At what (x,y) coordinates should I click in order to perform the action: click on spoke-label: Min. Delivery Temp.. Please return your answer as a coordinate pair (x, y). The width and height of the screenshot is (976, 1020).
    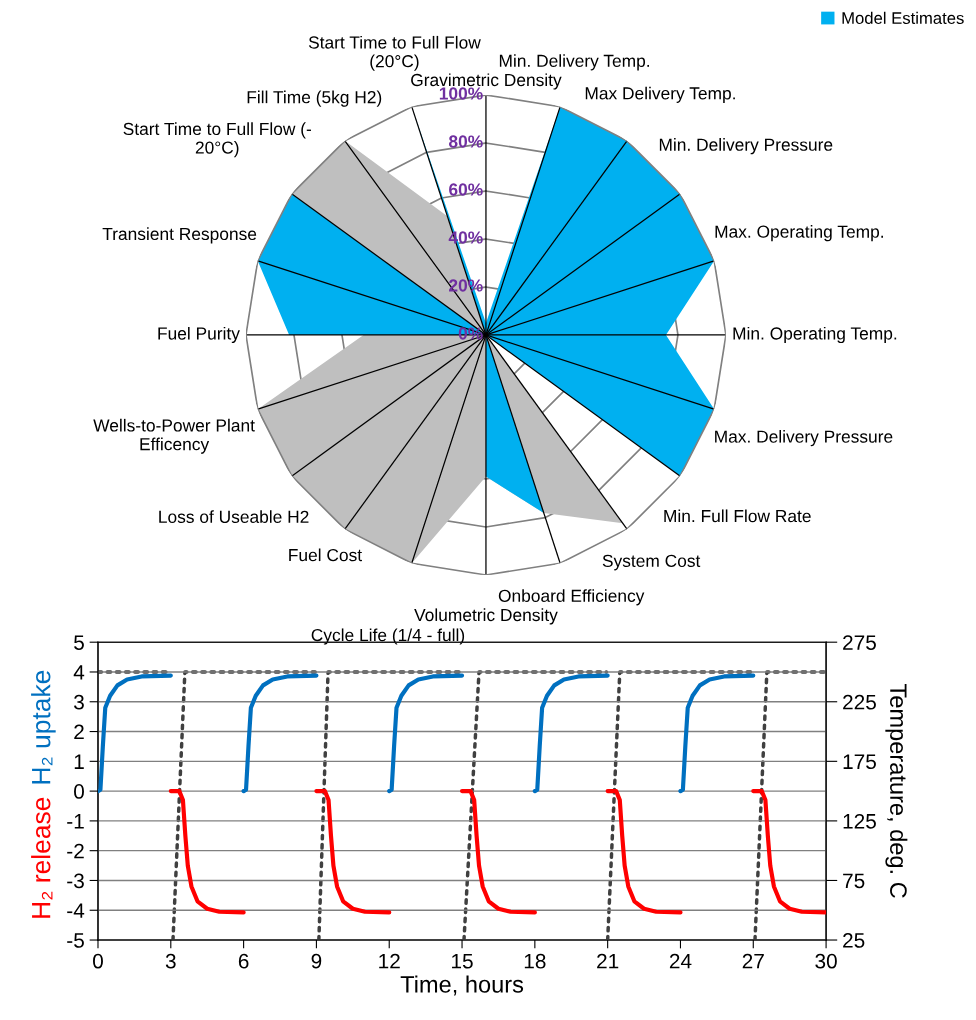
    Looking at the image, I should click on (574, 62).